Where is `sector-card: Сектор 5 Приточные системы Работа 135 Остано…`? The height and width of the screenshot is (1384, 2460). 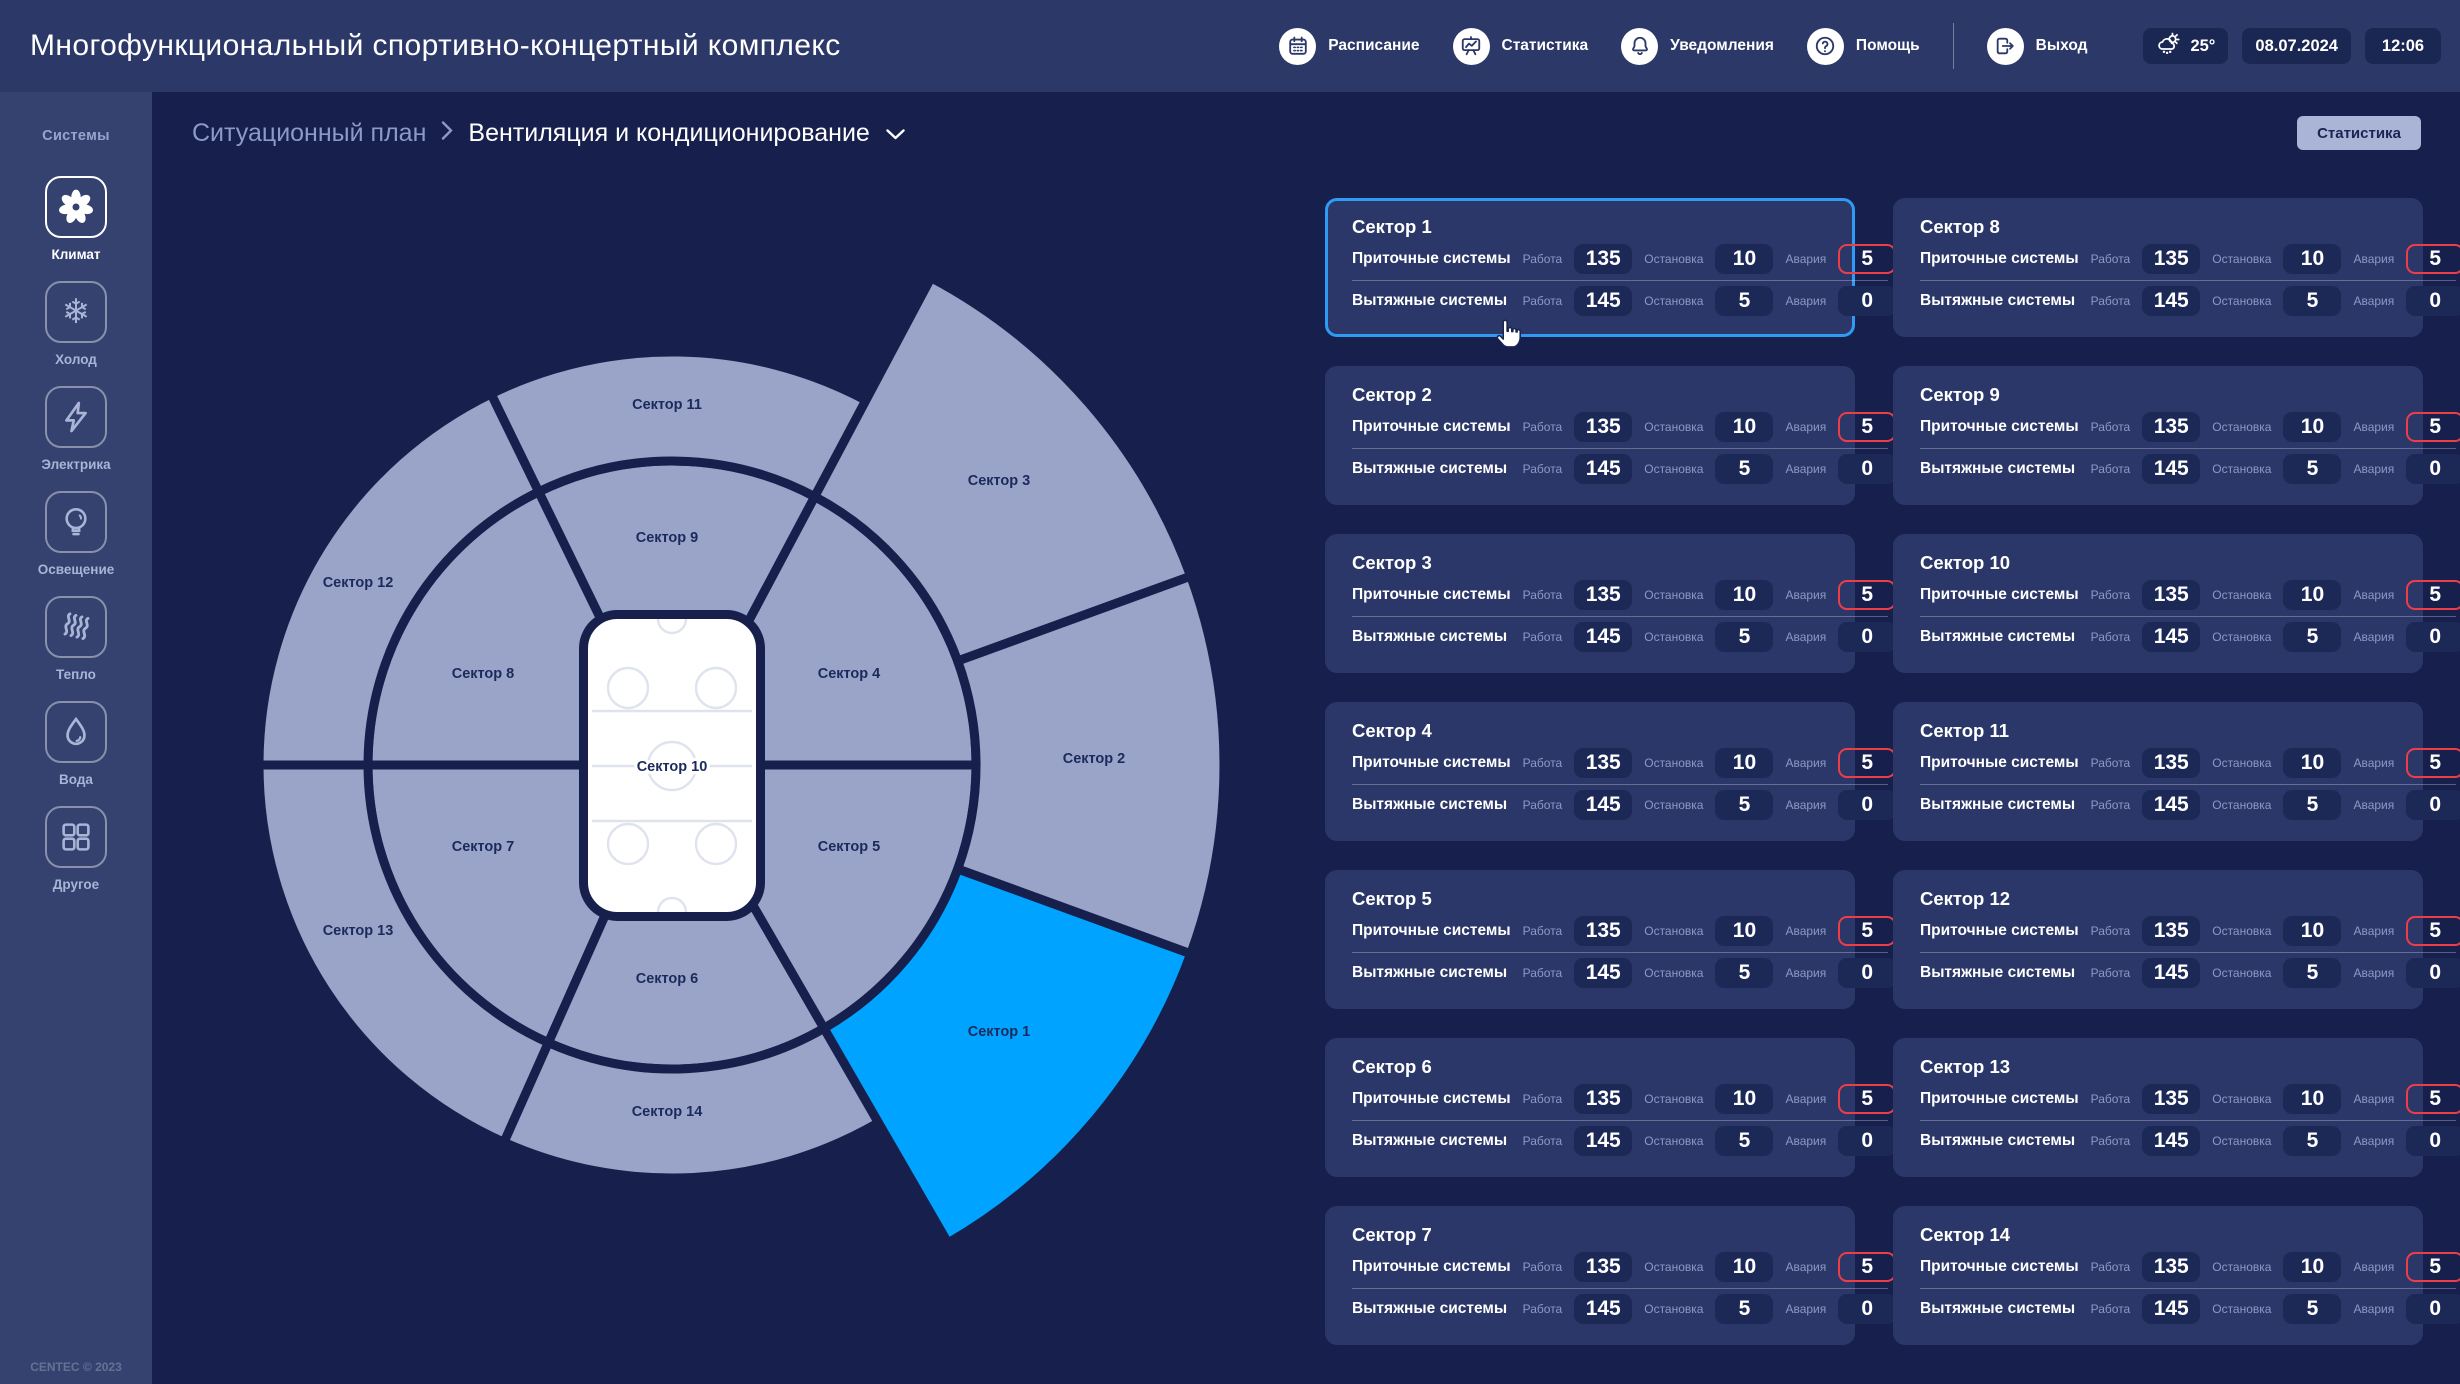
sector-card: Сектор 5 Приточные системы Работа 135 Остано… is located at coordinates (1611, 939).